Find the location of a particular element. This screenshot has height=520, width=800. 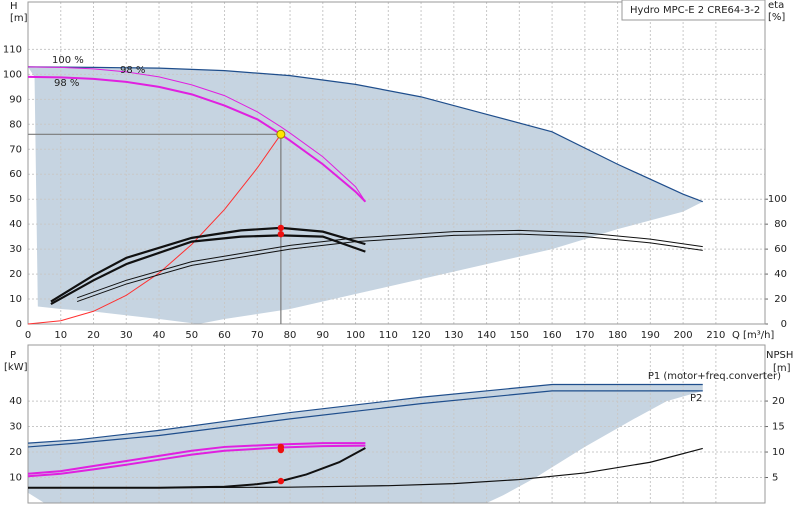

y2-axis-unit: [m] is located at coordinates (782, 368).